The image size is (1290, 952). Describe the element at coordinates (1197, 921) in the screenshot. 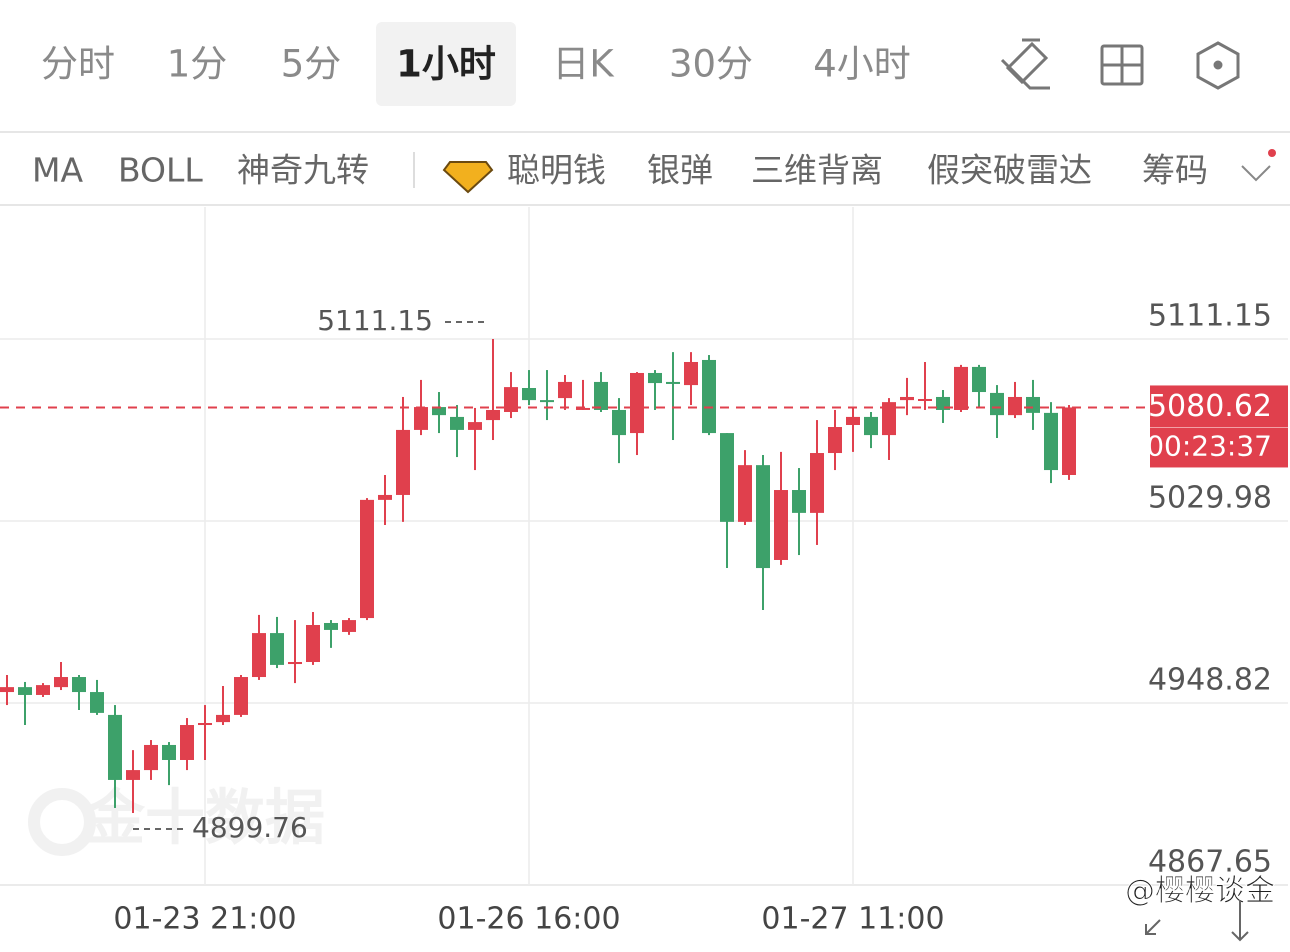

I see `expand-icon` at that location.